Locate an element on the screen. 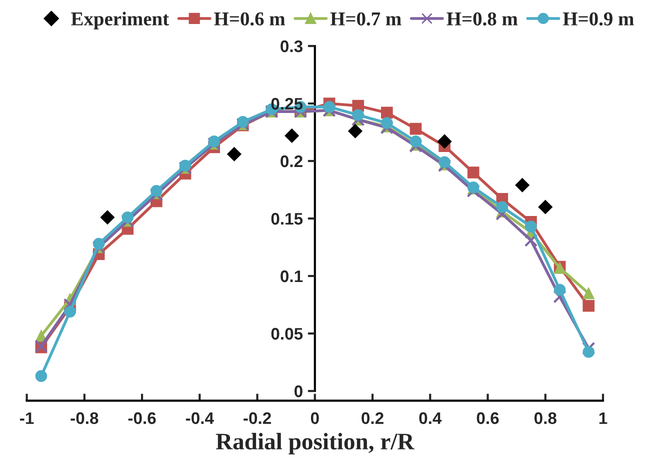 Image resolution: width=670 pixels, height=460 pixels. x-tick-label: -1 is located at coordinates (27, 418).